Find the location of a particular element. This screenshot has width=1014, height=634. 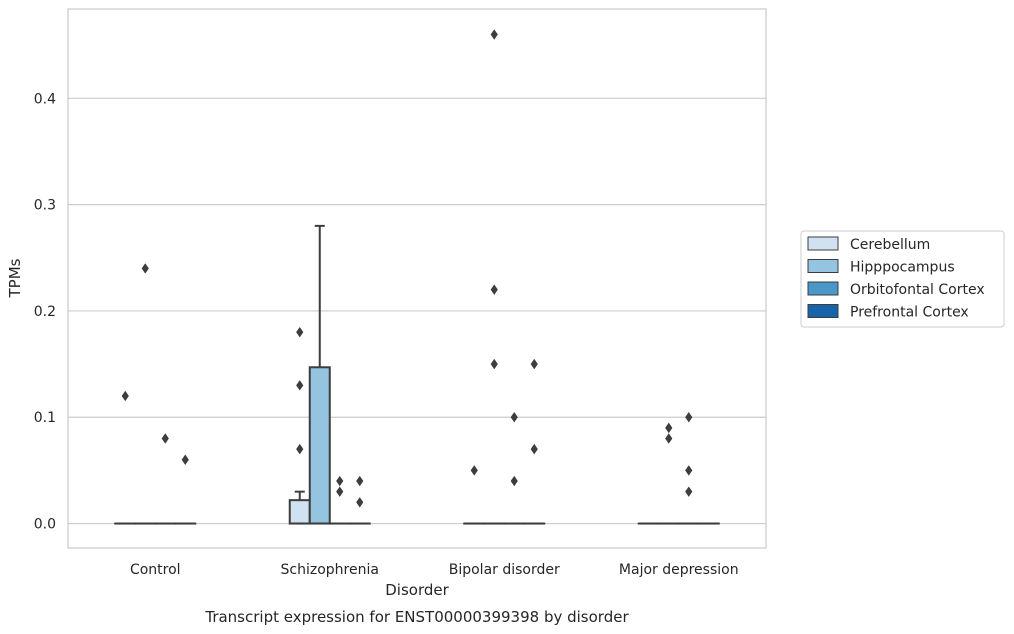

legend-frame is located at coordinates (902, 279).